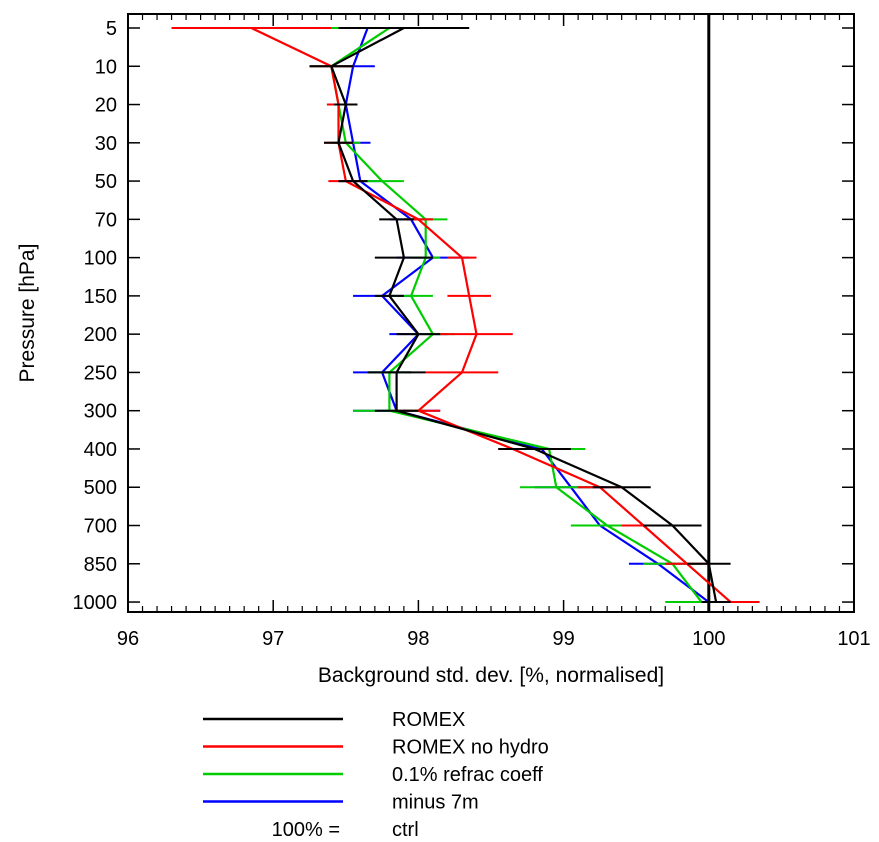 The width and height of the screenshot is (879, 842). Describe the element at coordinates (100, 259) in the screenshot. I see `y-tick-label: 100` at that location.